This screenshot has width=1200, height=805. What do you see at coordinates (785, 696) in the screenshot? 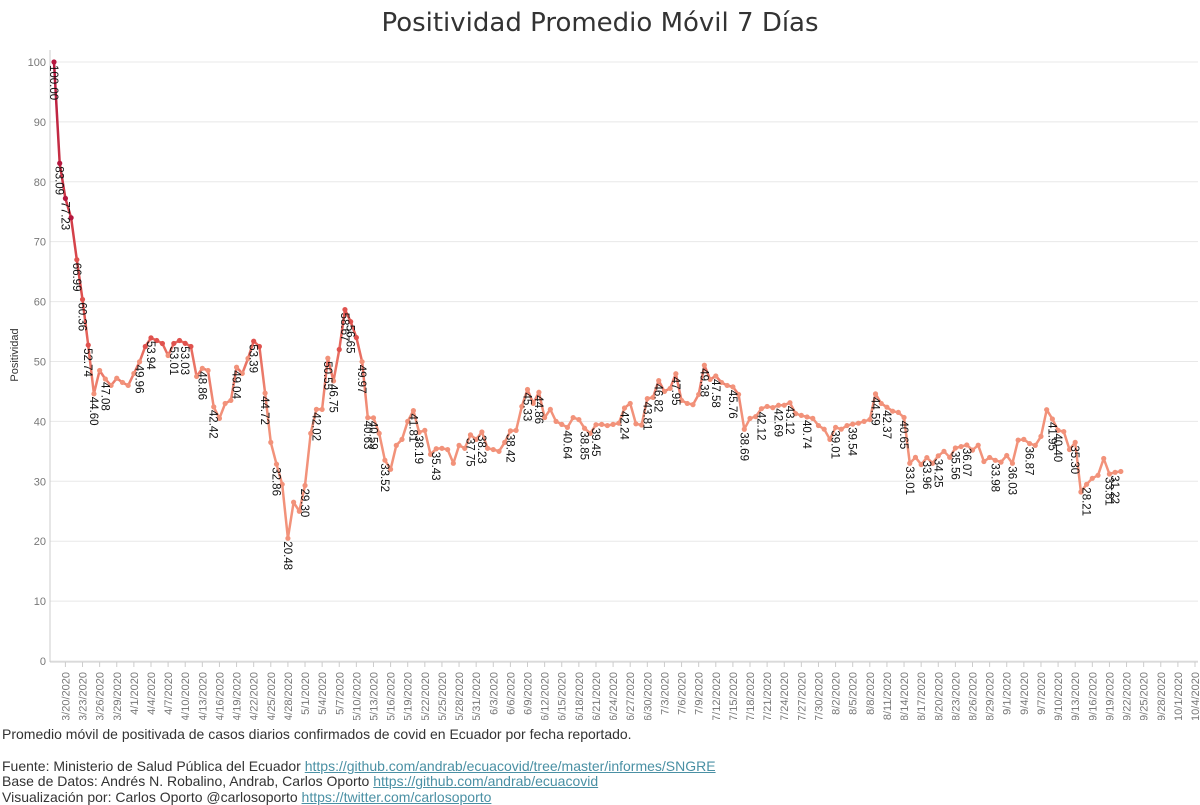
I see `x-tick-label: 7/24/2020` at bounding box center [785, 696].